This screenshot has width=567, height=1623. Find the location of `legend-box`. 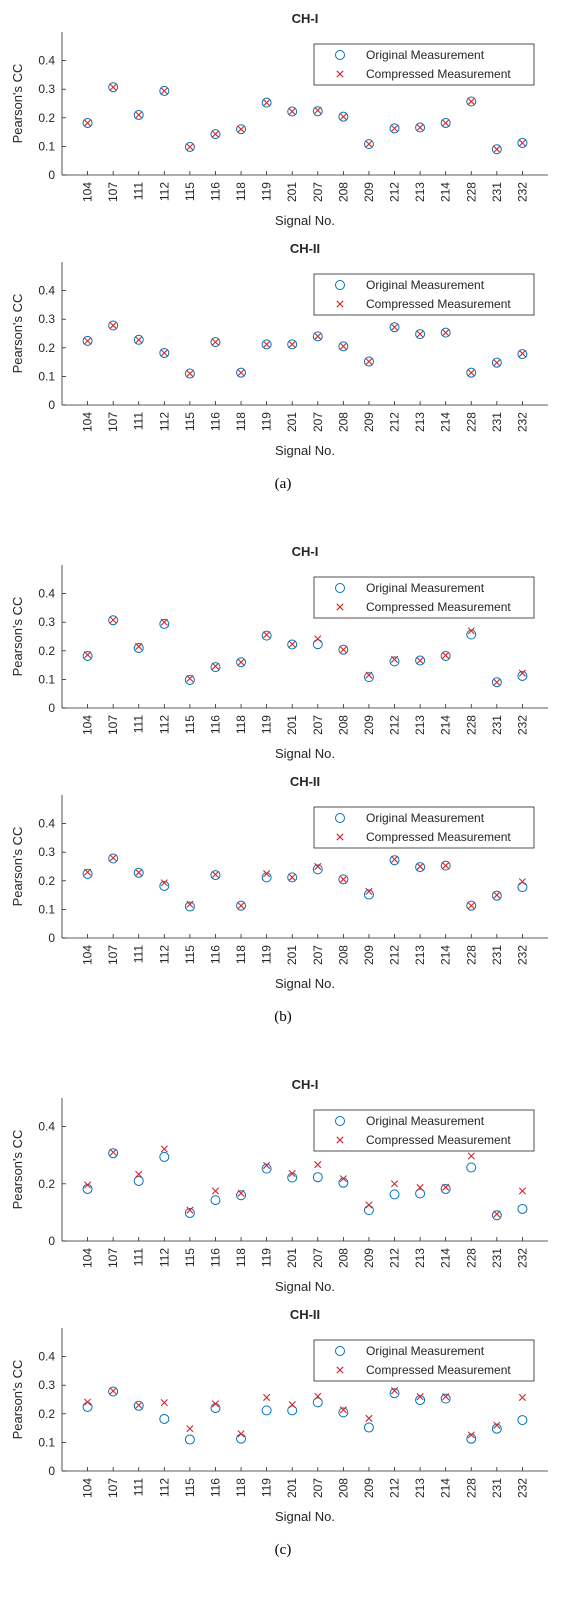

legend-box is located at coordinates (424, 1360).